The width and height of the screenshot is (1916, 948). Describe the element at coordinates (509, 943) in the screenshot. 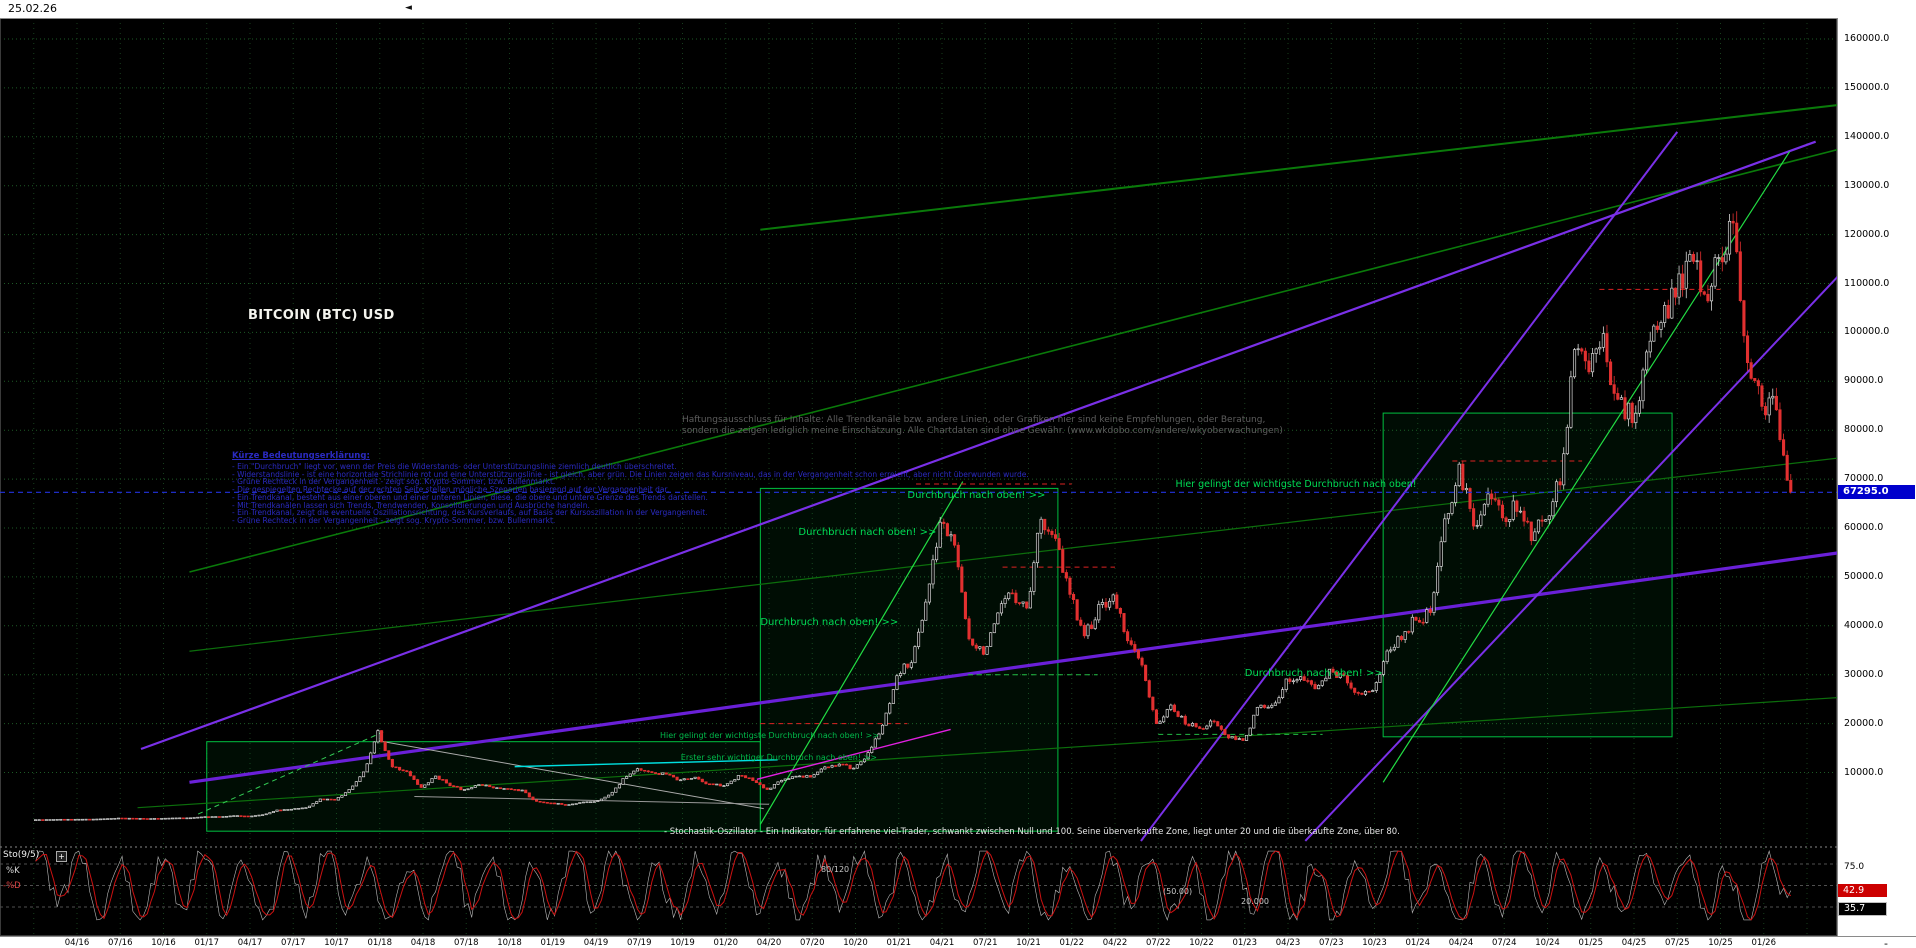

I see `time-tick-label: 10/18` at that location.